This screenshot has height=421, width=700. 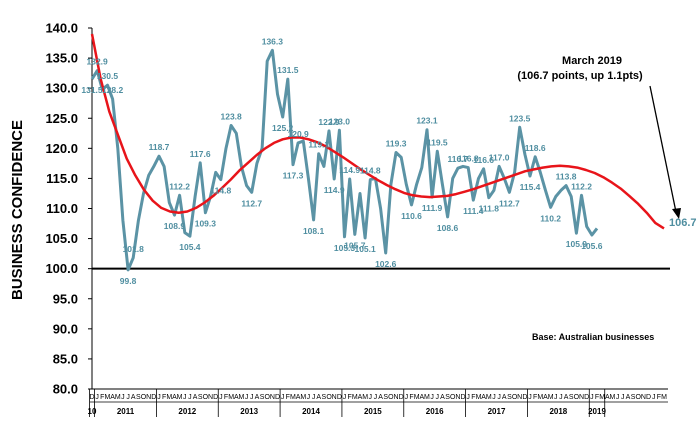 What do you see at coordinates (206, 224) in the screenshot?
I see `data-label: 109.3` at bounding box center [206, 224].